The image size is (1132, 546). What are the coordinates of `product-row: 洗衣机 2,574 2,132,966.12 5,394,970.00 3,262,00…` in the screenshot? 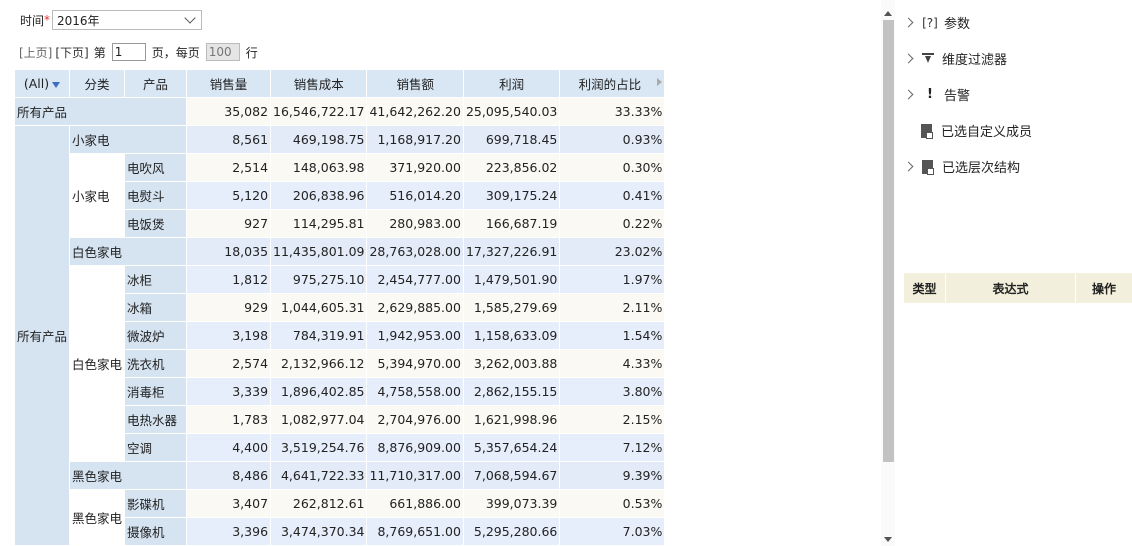 It's located at (340, 363).